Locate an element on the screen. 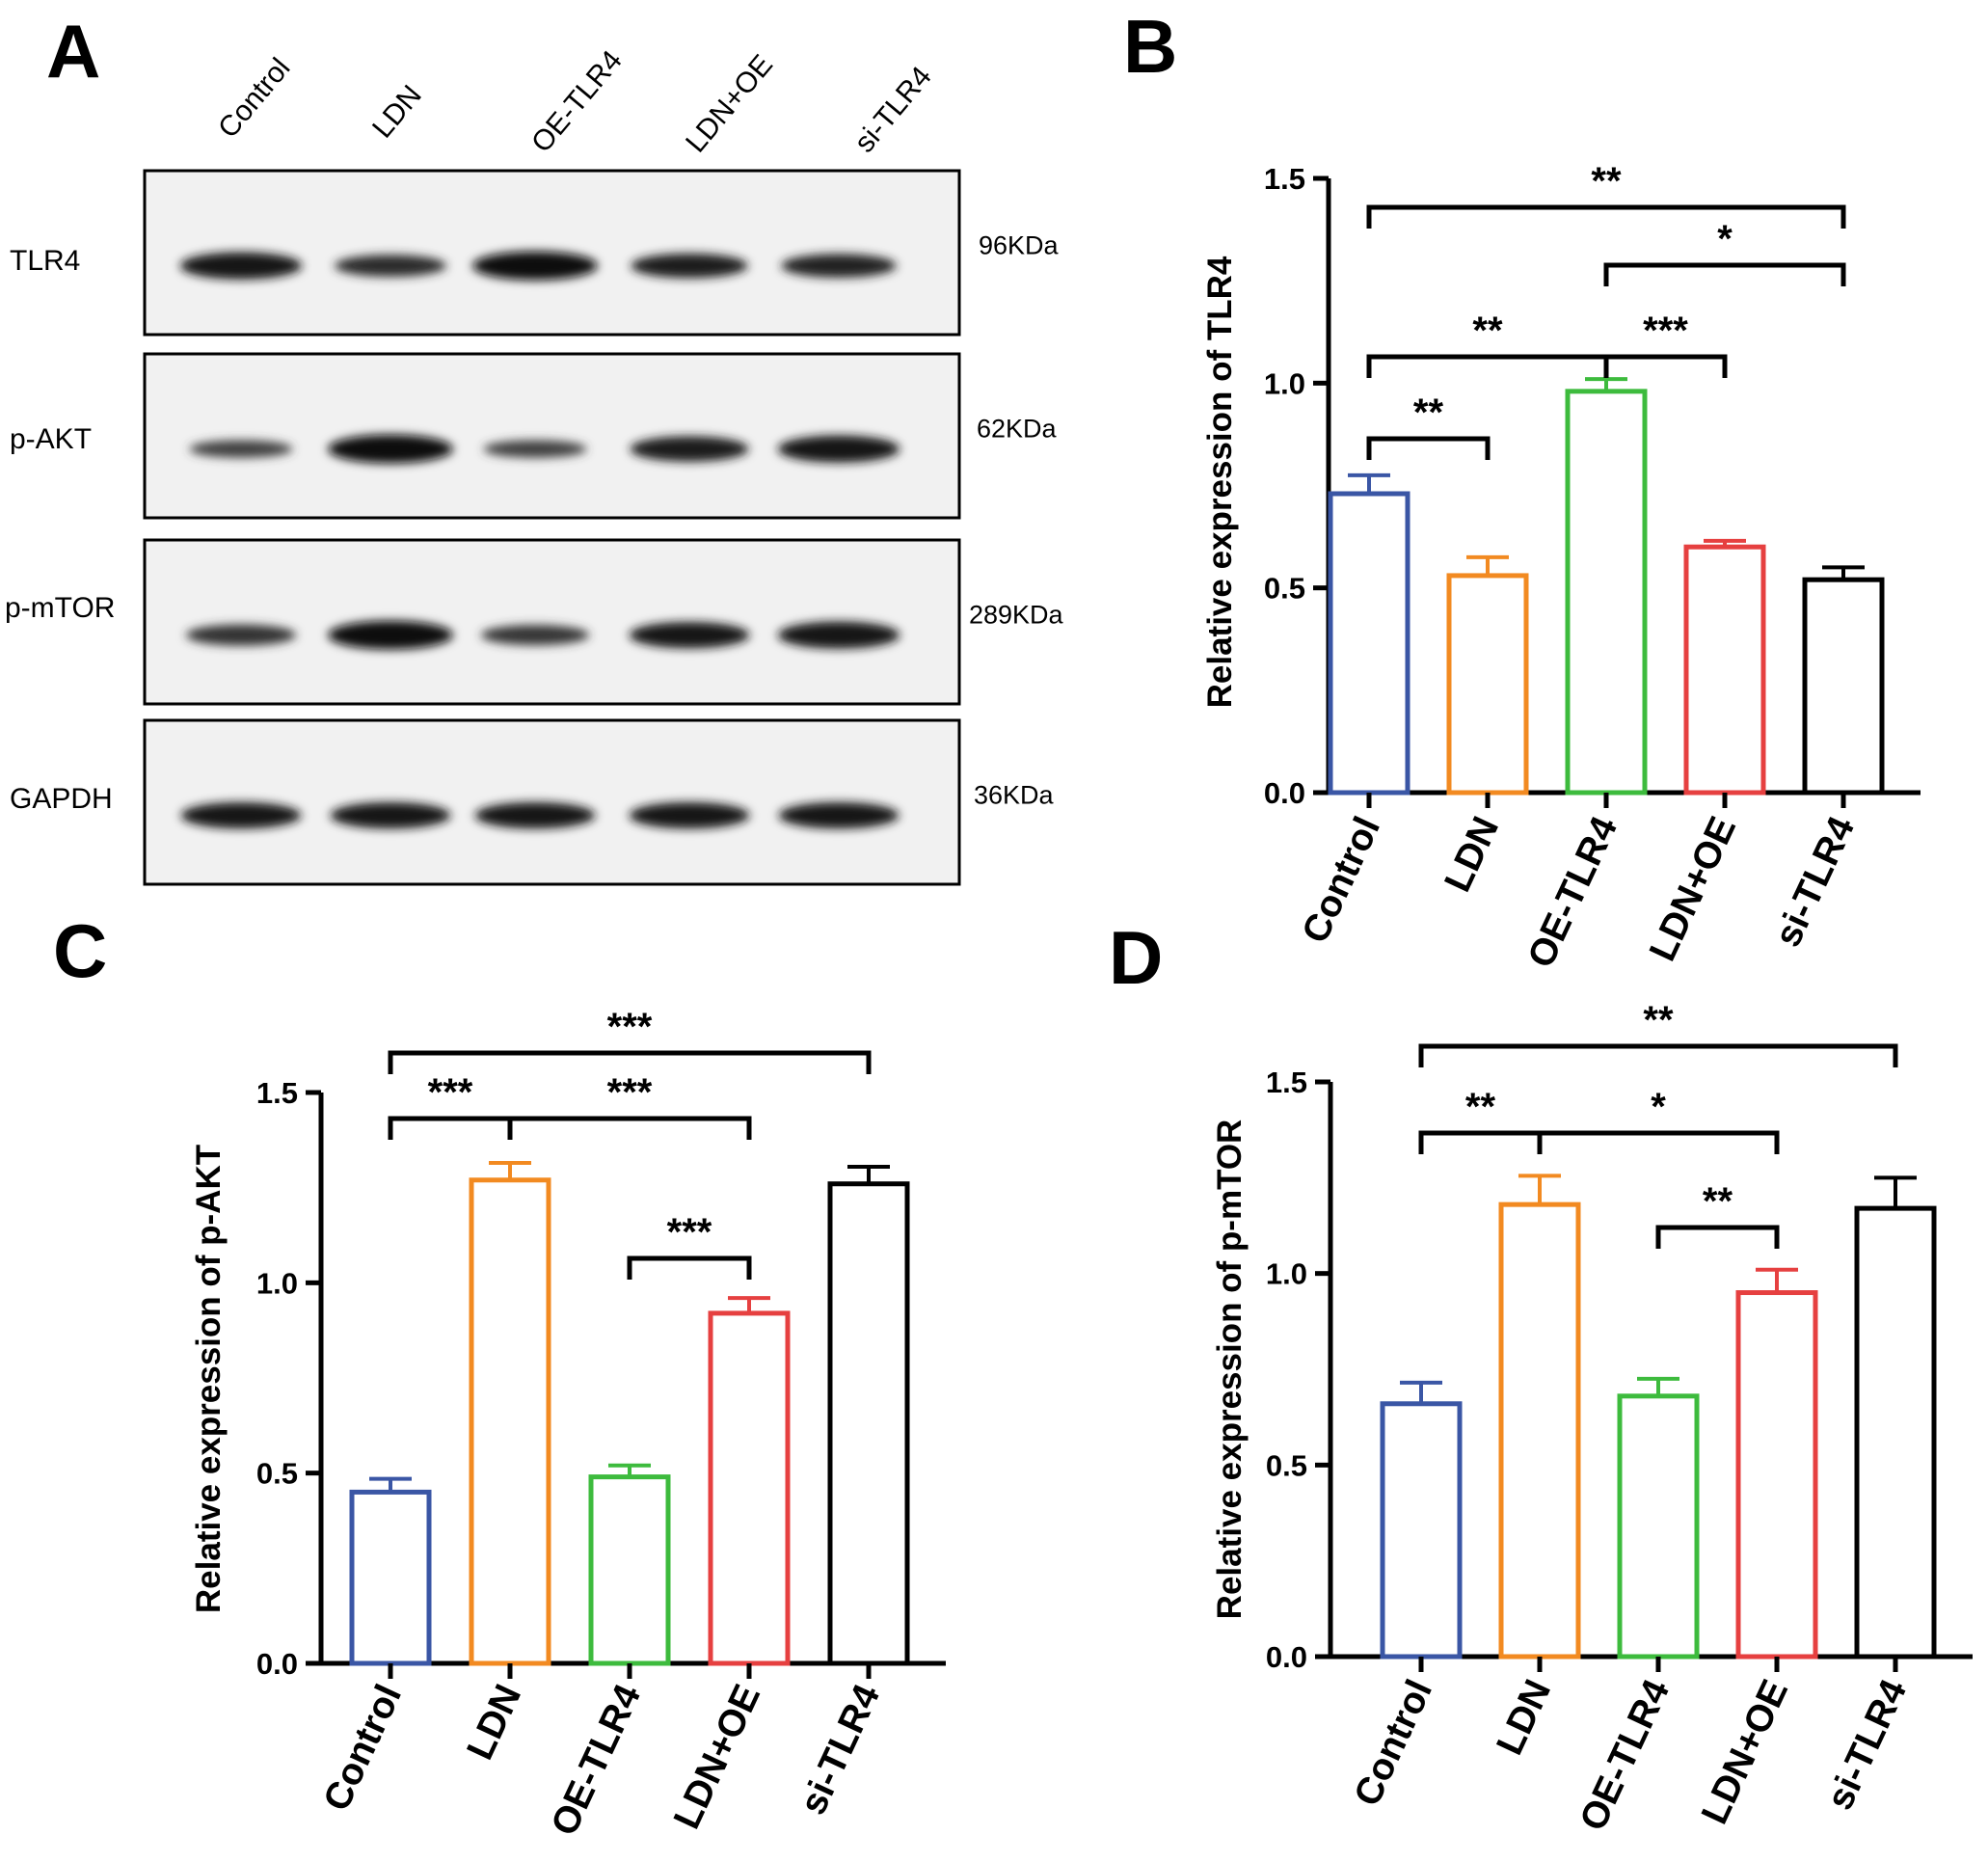 This screenshot has height=1862, width=1988. molecular-weight-label: 62KDa is located at coordinates (1017, 429).